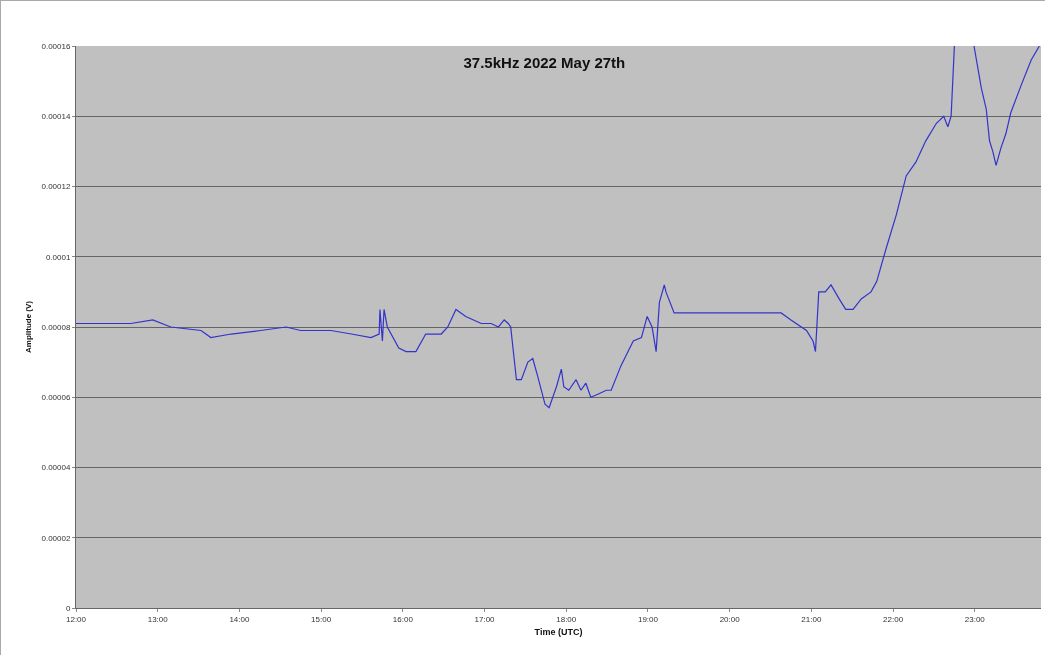 Image resolution: width=1045 pixels, height=655 pixels. Describe the element at coordinates (56, 187) in the screenshot. I see `y-tick-label: 0.00012` at that location.